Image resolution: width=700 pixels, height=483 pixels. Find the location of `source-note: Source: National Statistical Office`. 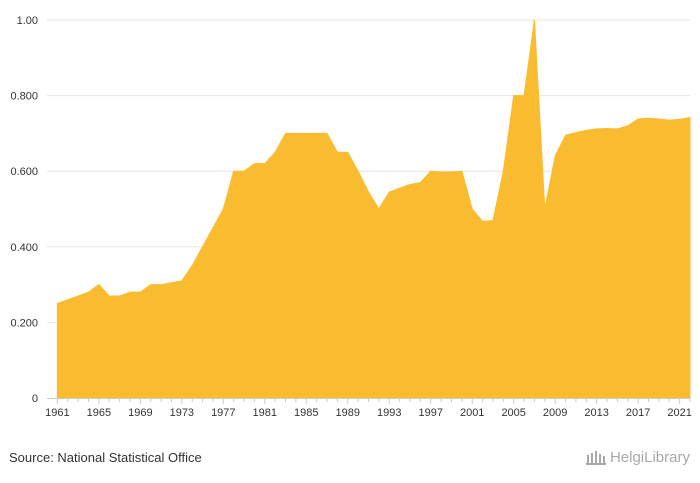

source-note: Source: National Statistical Office is located at coordinates (105, 457).